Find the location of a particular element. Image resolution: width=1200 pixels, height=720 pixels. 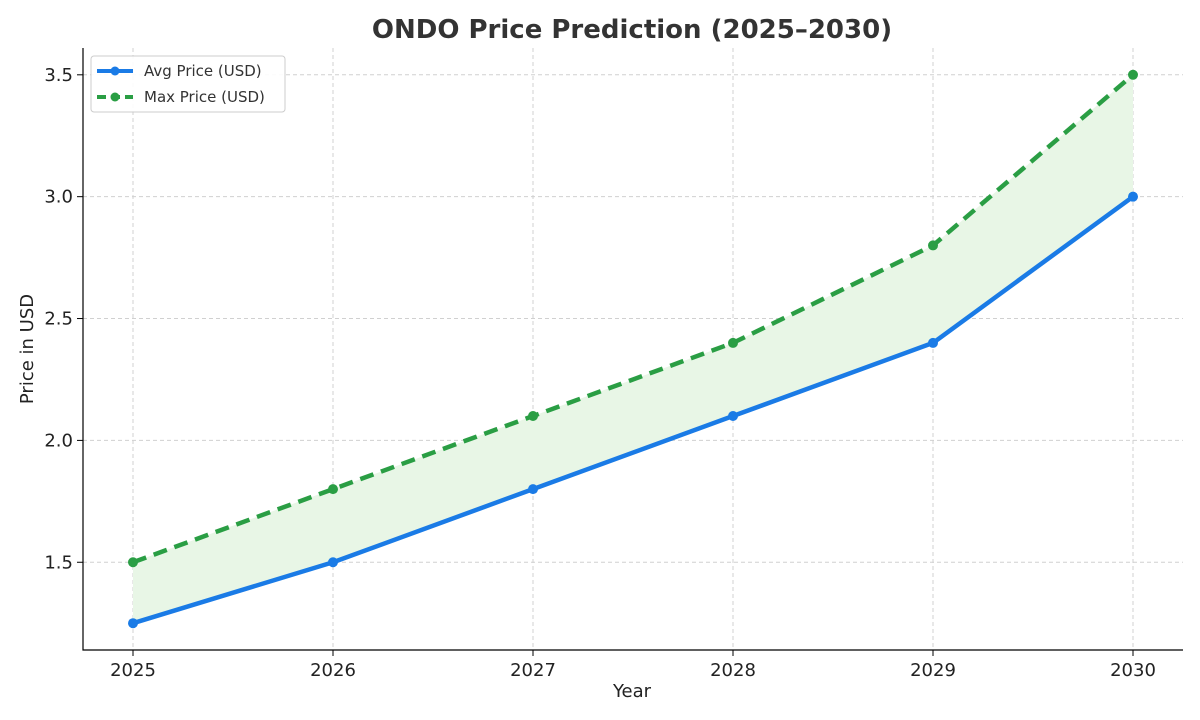

y-tick-label: 1.5 is located at coordinates (58, 562).